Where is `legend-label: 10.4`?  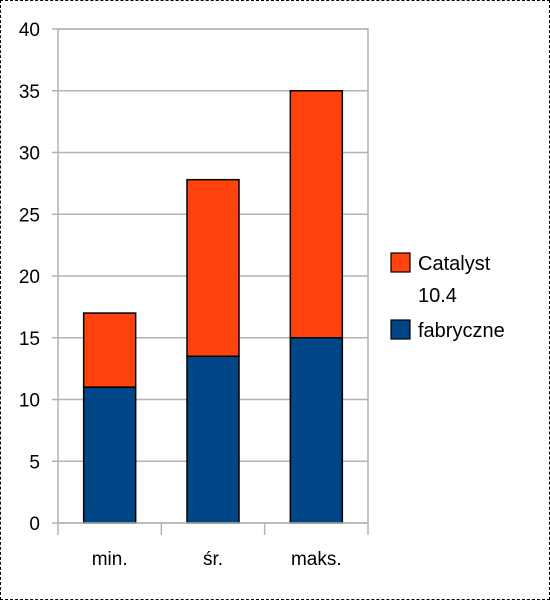 legend-label: 10.4 is located at coordinates (437, 296).